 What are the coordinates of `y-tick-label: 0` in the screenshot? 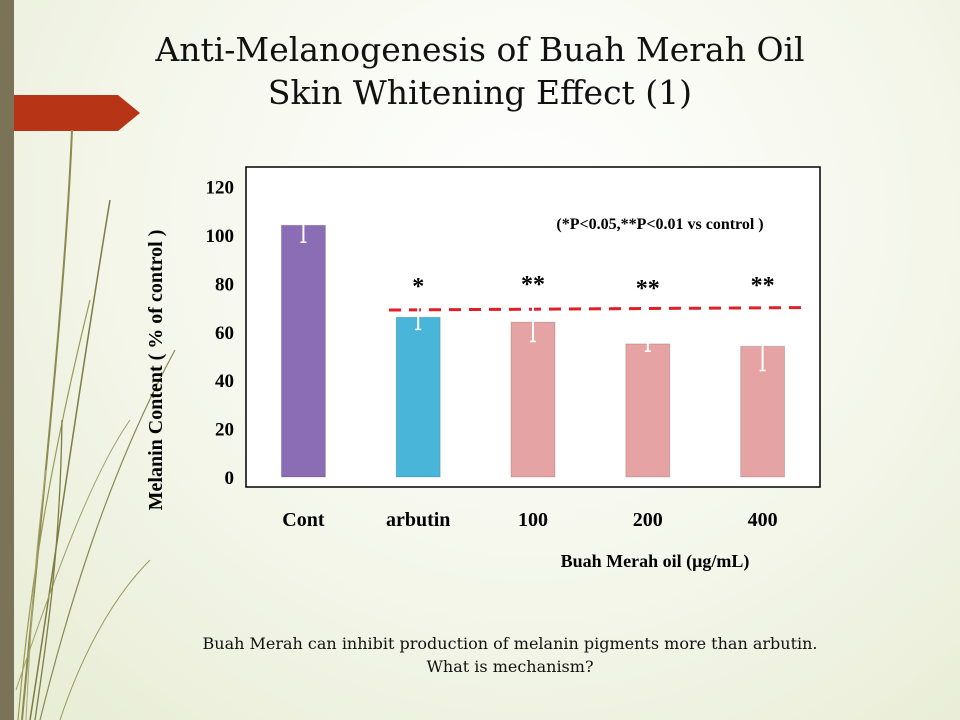 It's located at (230, 478).